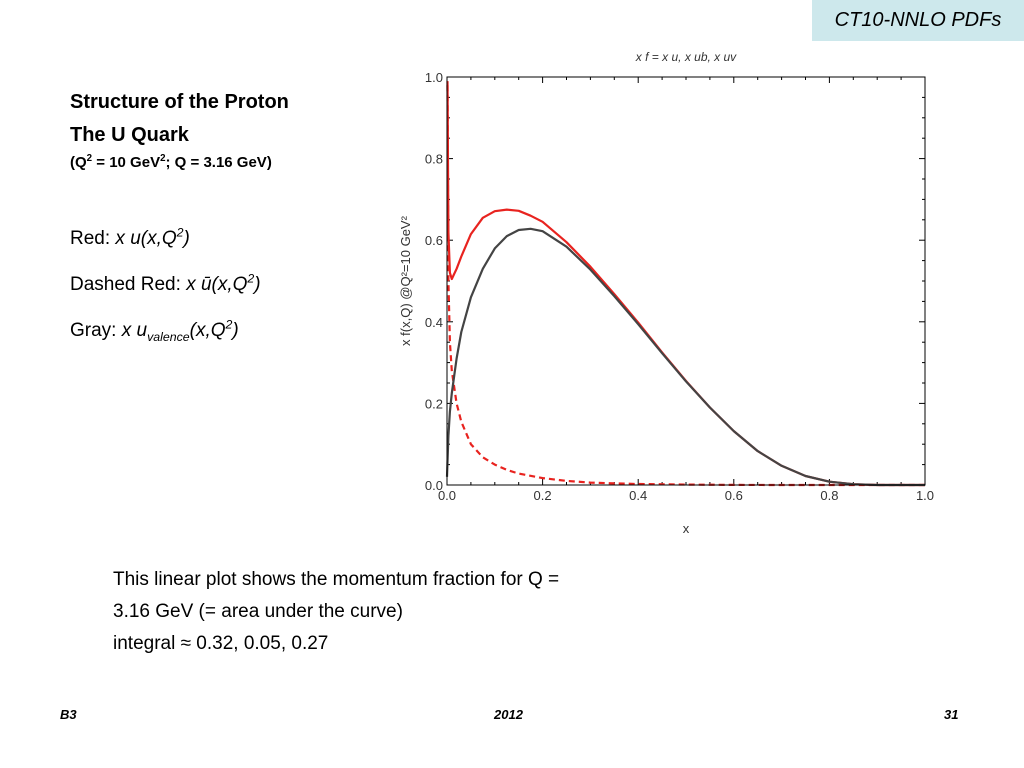 Image resolution: width=1024 pixels, height=768 pixels. Describe the element at coordinates (543, 495) in the screenshot. I see `x-tick-label: 0.2` at that location.